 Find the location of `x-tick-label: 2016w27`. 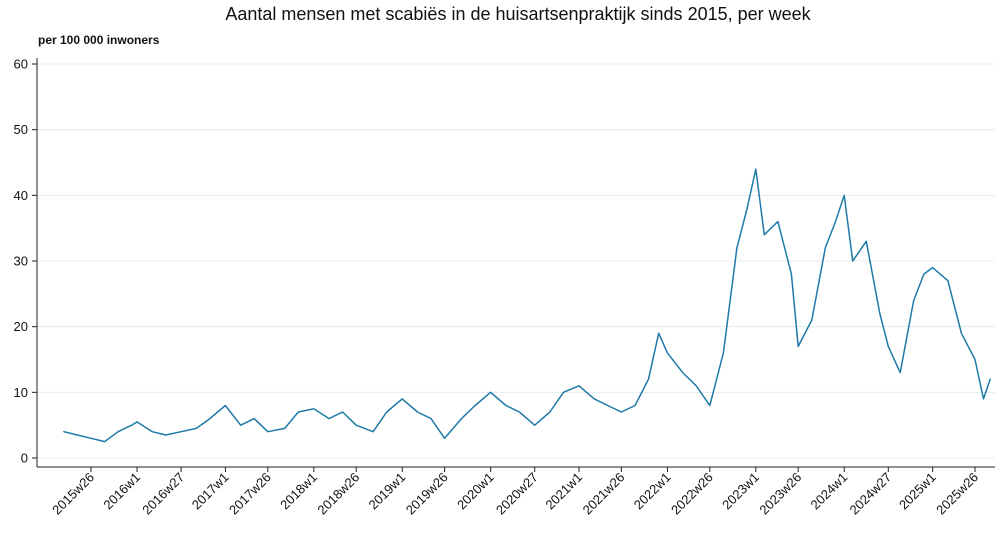

x-tick-label: 2016w27 is located at coordinates (163, 494).